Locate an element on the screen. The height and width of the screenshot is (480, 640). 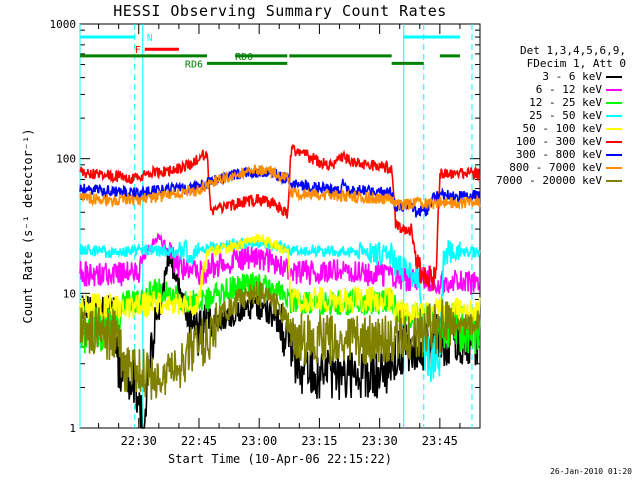
series-line-6-12keV is located at coordinates (280, 264).